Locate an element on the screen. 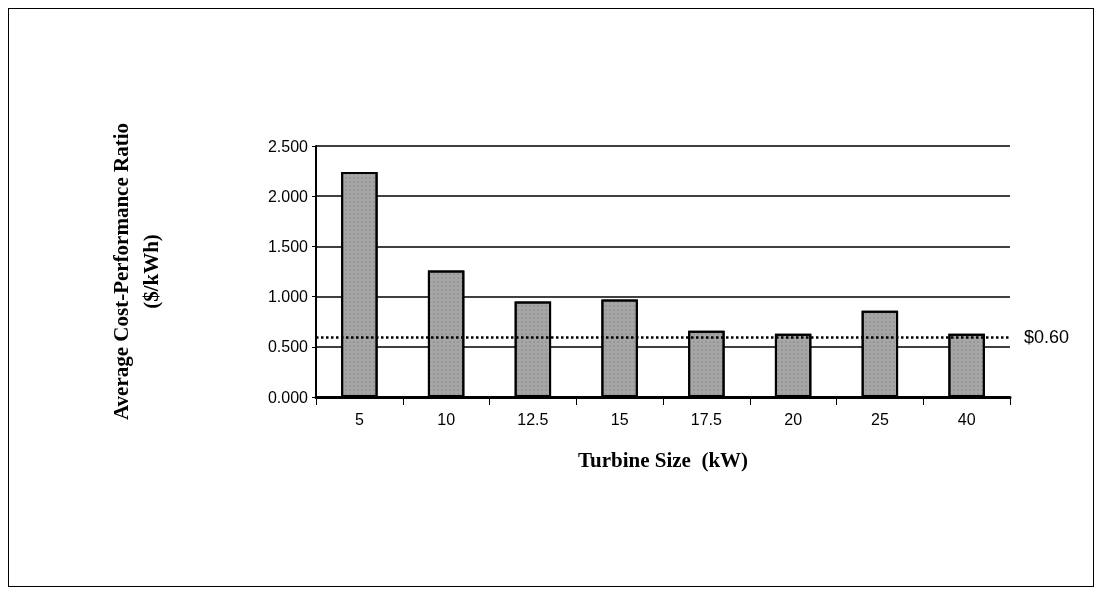 The width and height of the screenshot is (1102, 595). y-tick-label: 0.000 is located at coordinates (288, 397).